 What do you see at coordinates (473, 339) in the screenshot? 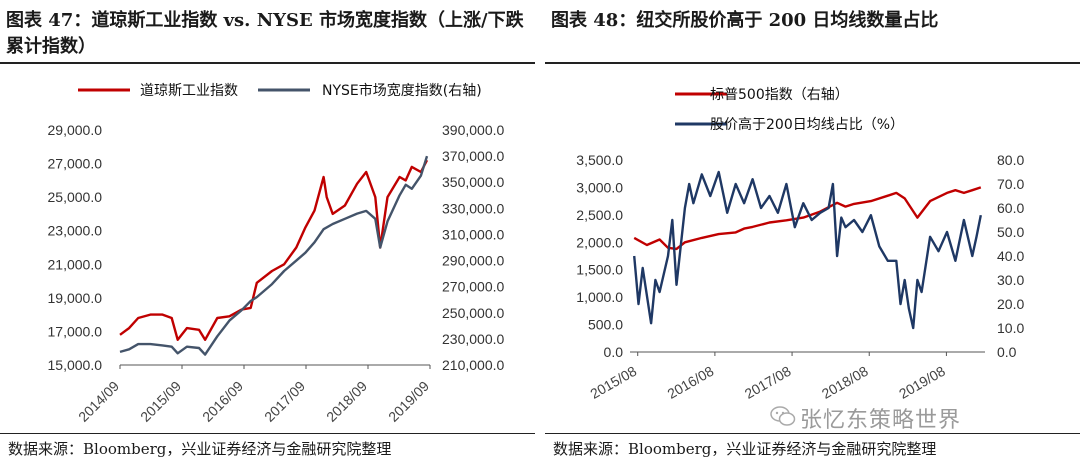
I see `y-right-tick-label: 230,000.0` at bounding box center [473, 339].